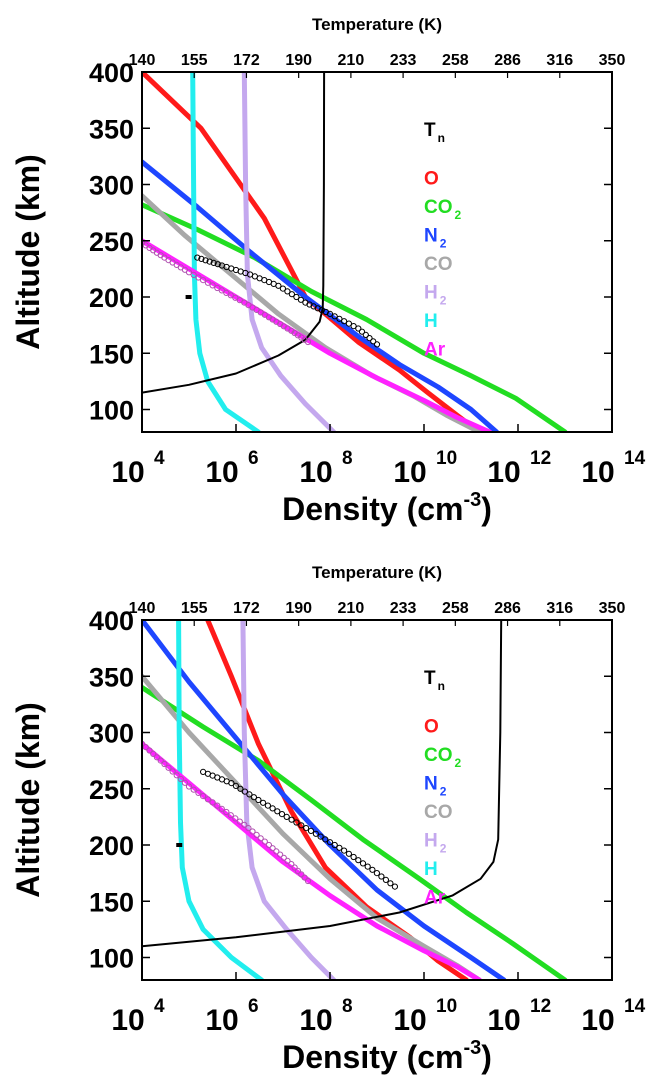 This screenshot has height=1076, width=648. I want to click on top-tick-label: 140, so click(142, 608).